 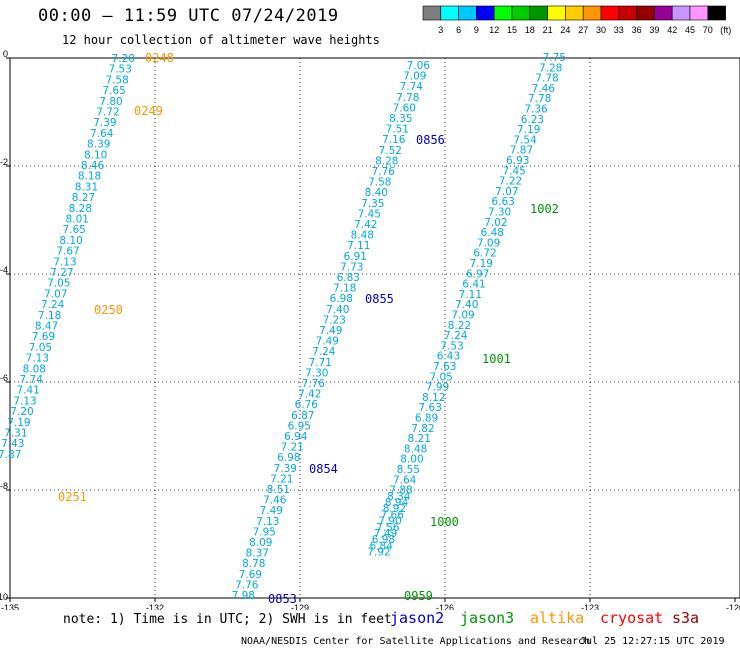 What do you see at coordinates (372, 204) in the screenshot?
I see `wave-height-value: 7.35` at bounding box center [372, 204].